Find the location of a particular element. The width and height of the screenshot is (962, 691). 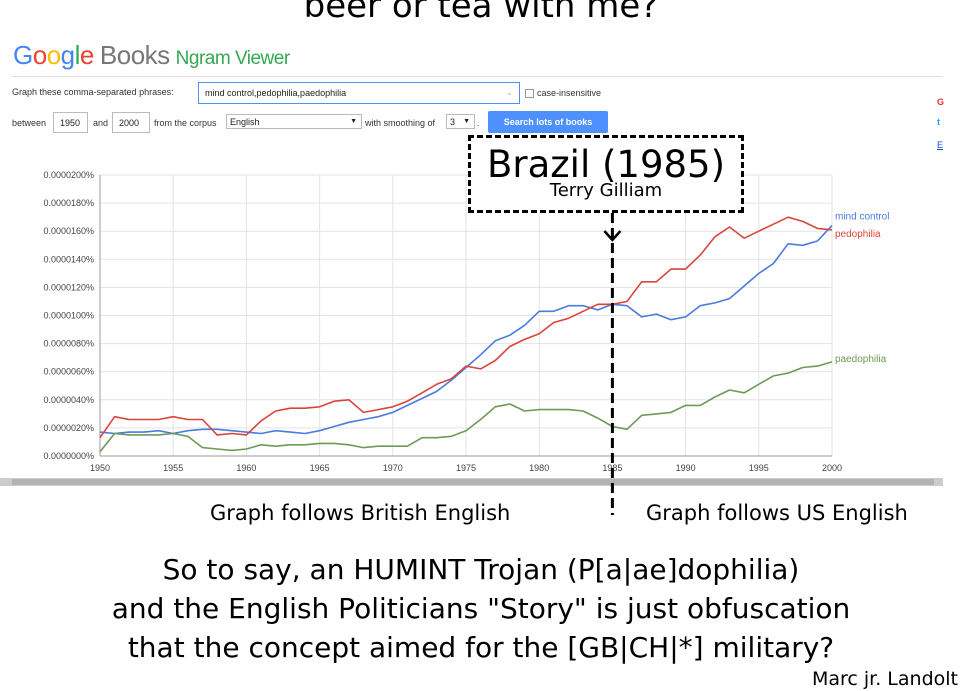

gplus-icon: G is located at coordinates (941, 102).